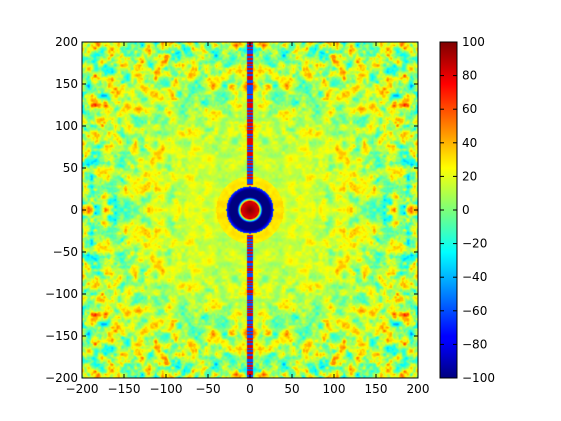 This screenshot has width=561, height=421. I want to click on y-tick-label: 200, so click(66, 42).